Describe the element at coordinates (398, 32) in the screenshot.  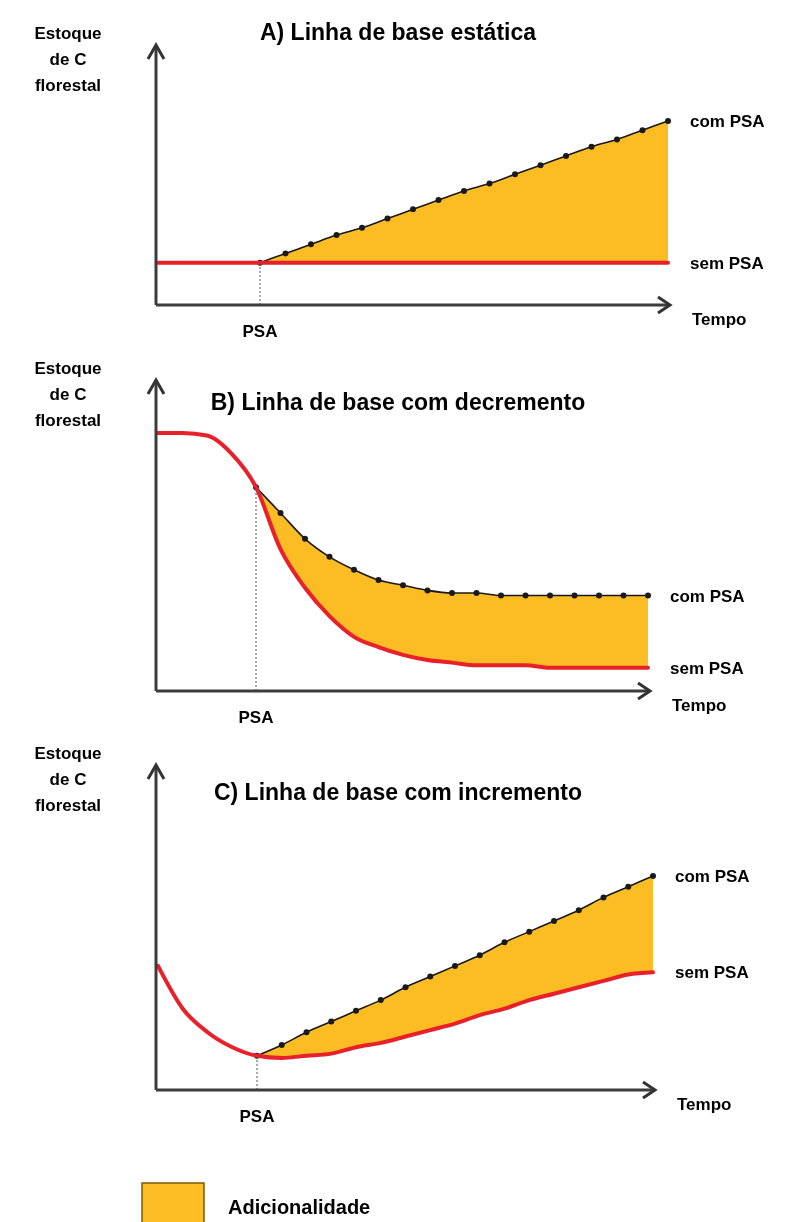
I see `chart-title: A) Linha de base estática` at that location.